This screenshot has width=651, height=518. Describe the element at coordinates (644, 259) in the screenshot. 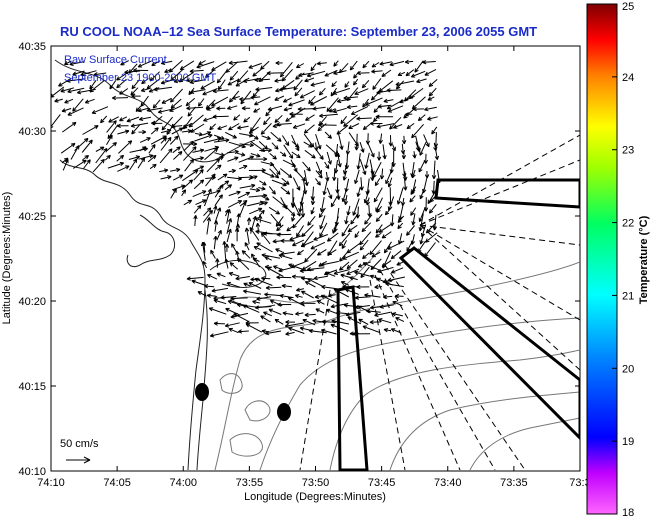

I see `colorbar-label: Temperature (°C)` at that location.